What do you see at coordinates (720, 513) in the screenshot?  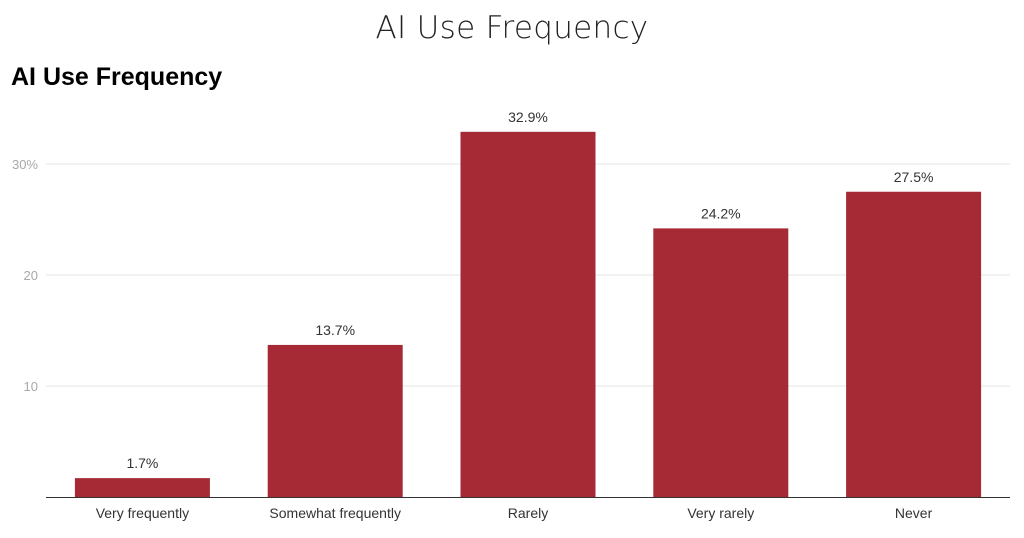 I see `x-category-label: Very rarely` at bounding box center [720, 513].